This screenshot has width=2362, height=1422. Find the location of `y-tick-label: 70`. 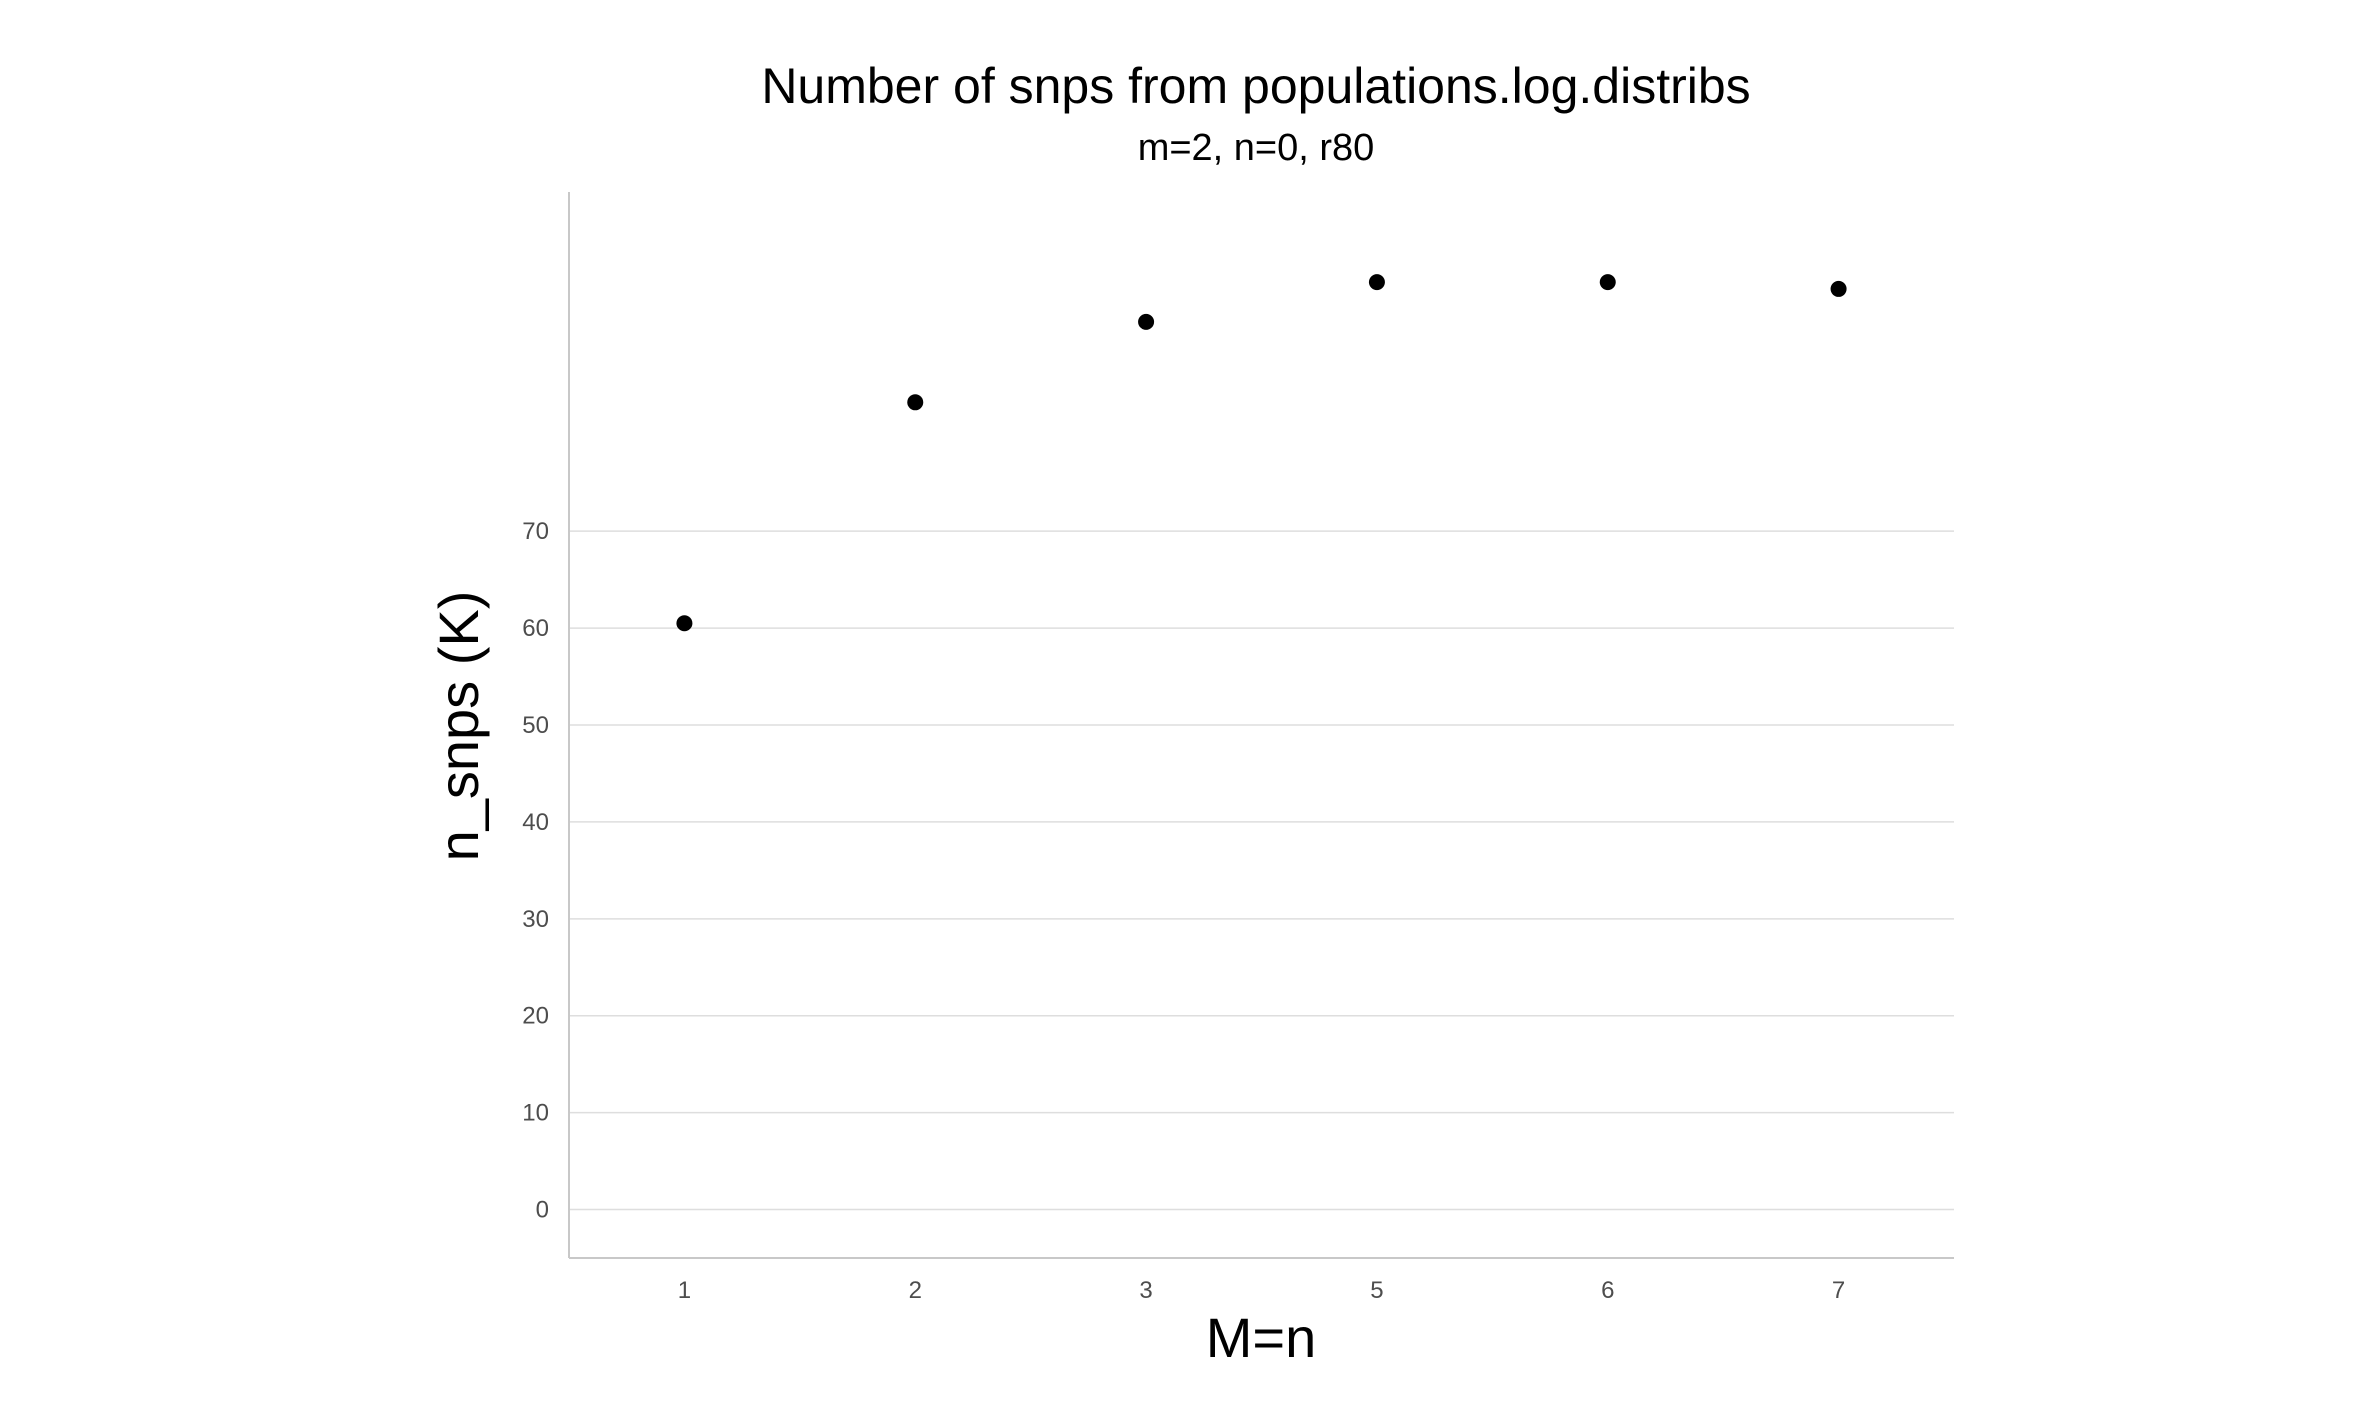

y-tick-label: 70 is located at coordinates (535, 531).